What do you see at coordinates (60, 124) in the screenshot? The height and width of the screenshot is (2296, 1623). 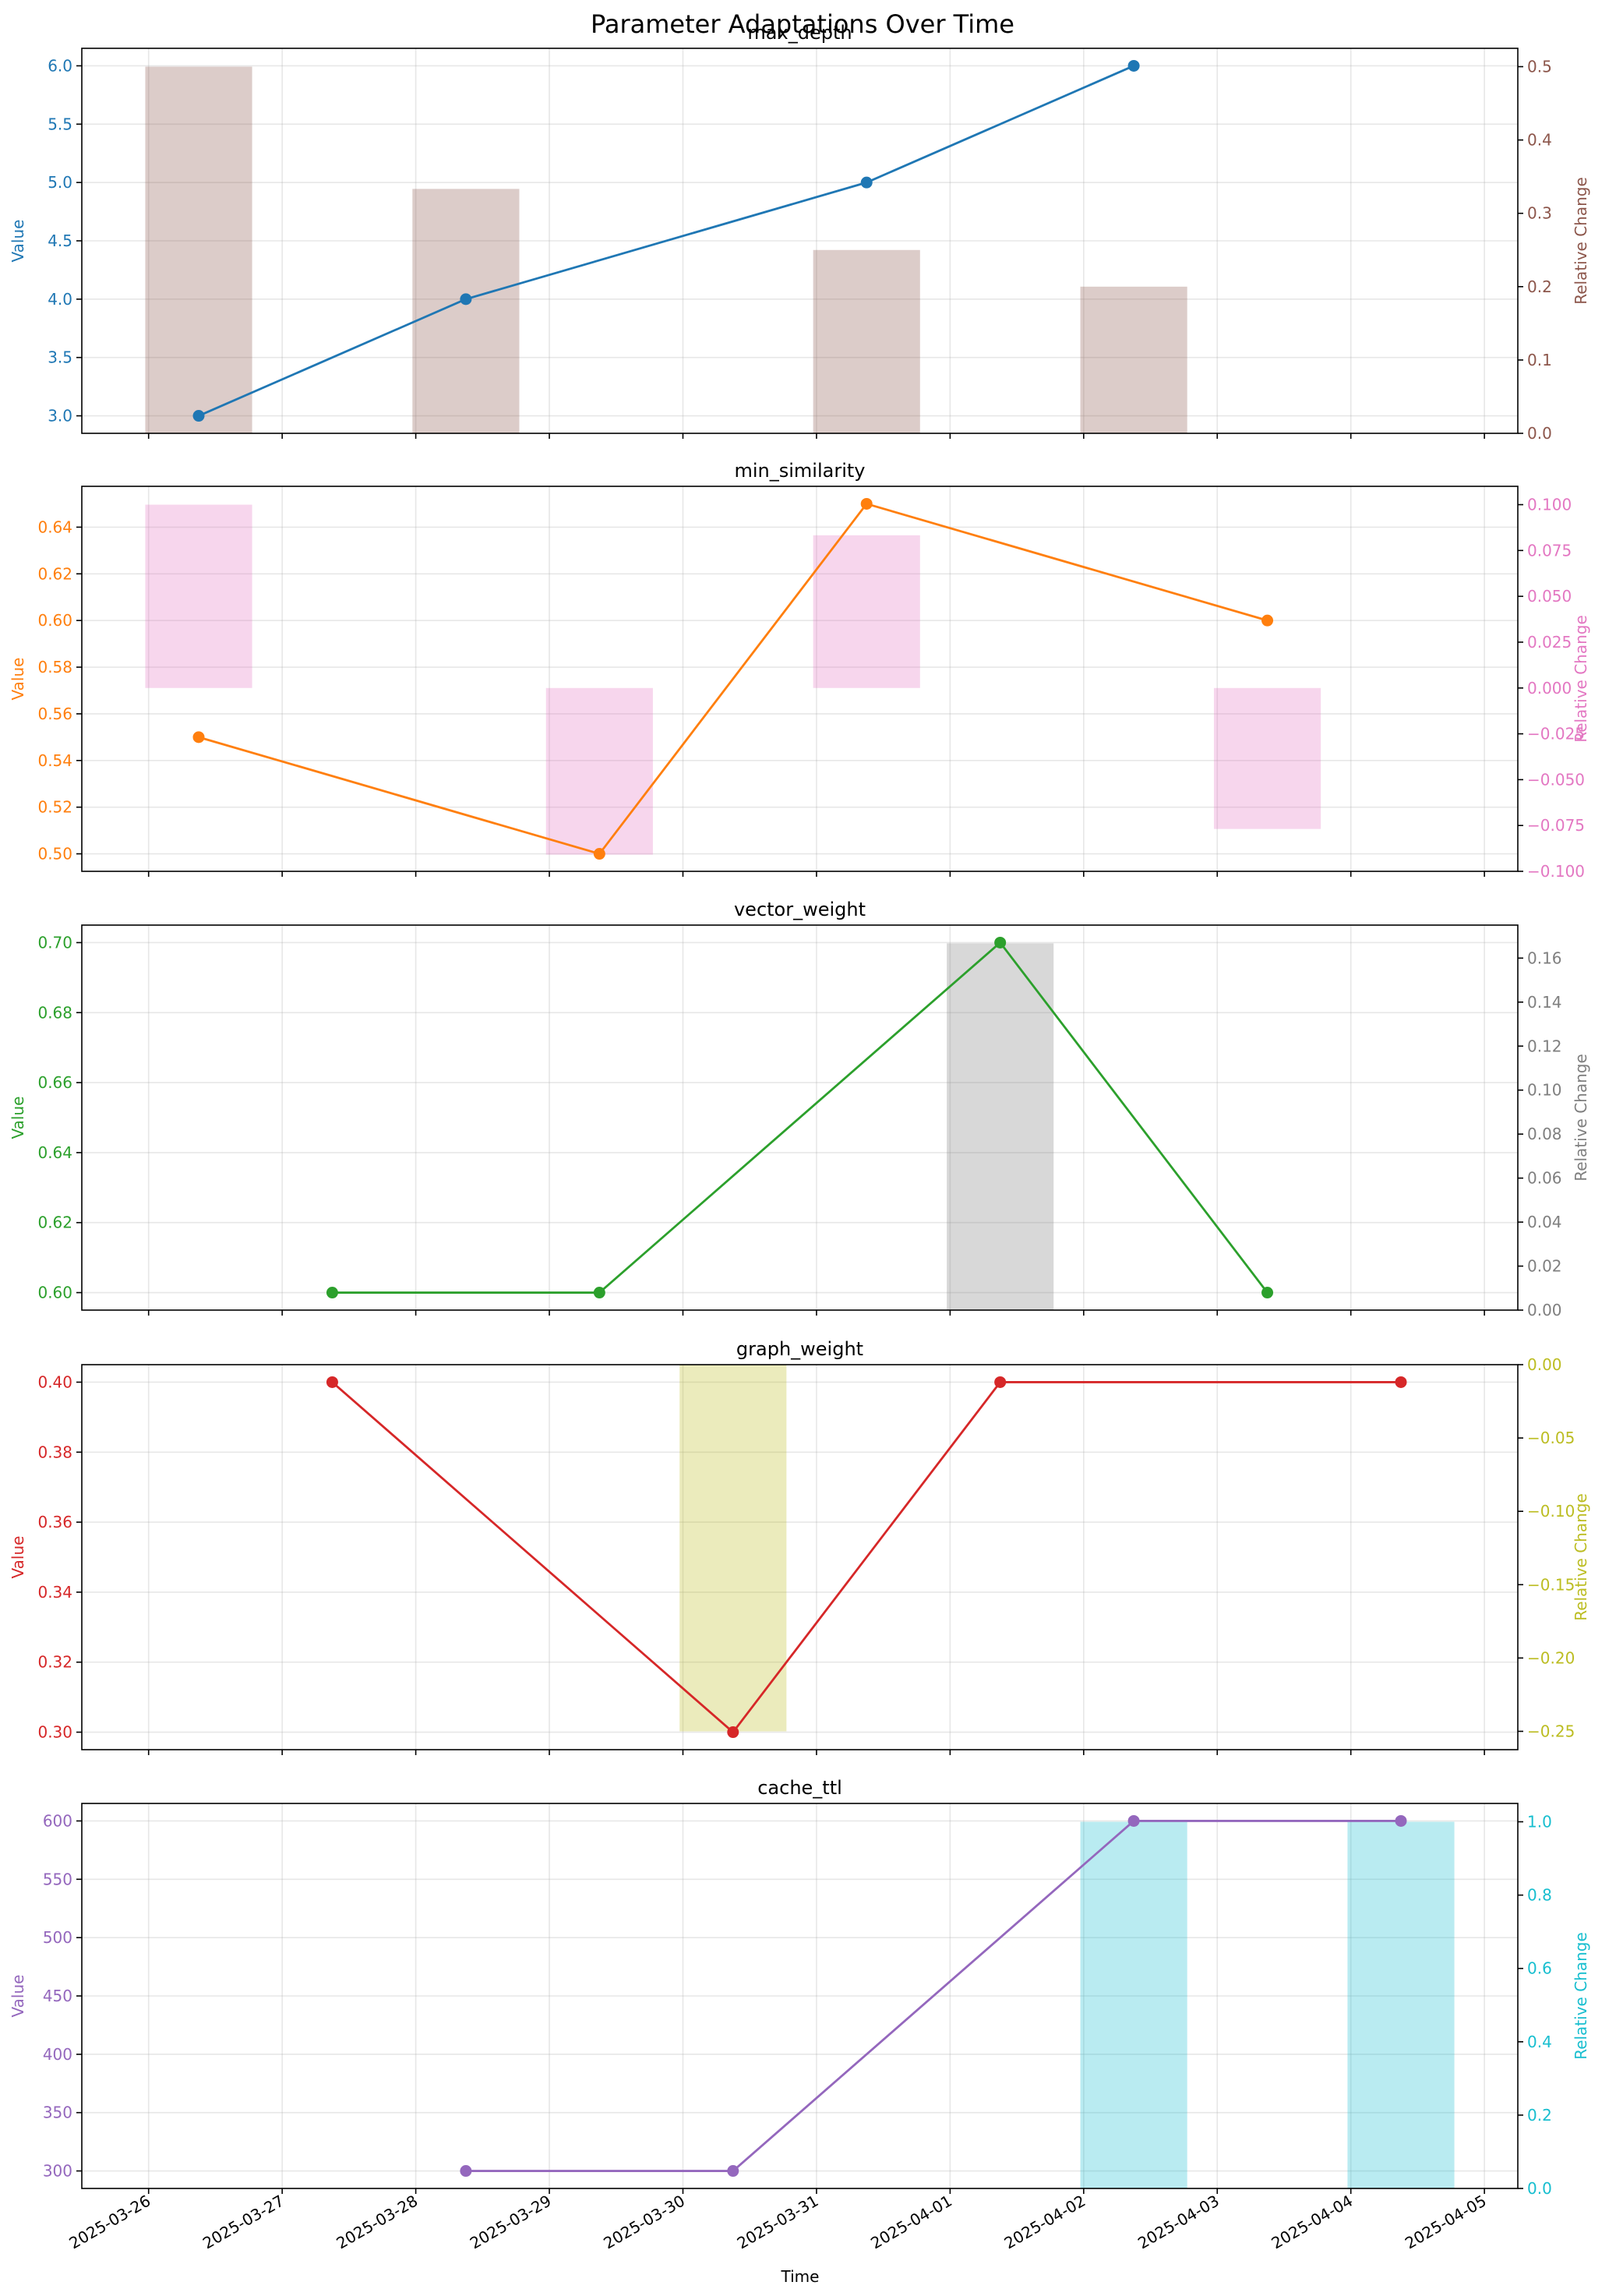 I see `y-tick-label: 5.5` at bounding box center [60, 124].